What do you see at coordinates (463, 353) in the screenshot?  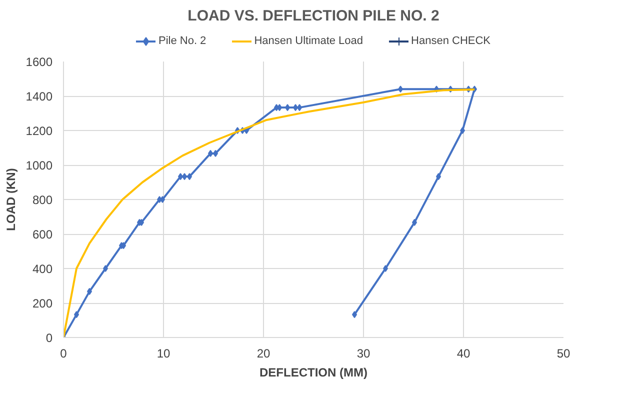 I see `x-tick-label: 40` at bounding box center [463, 353].